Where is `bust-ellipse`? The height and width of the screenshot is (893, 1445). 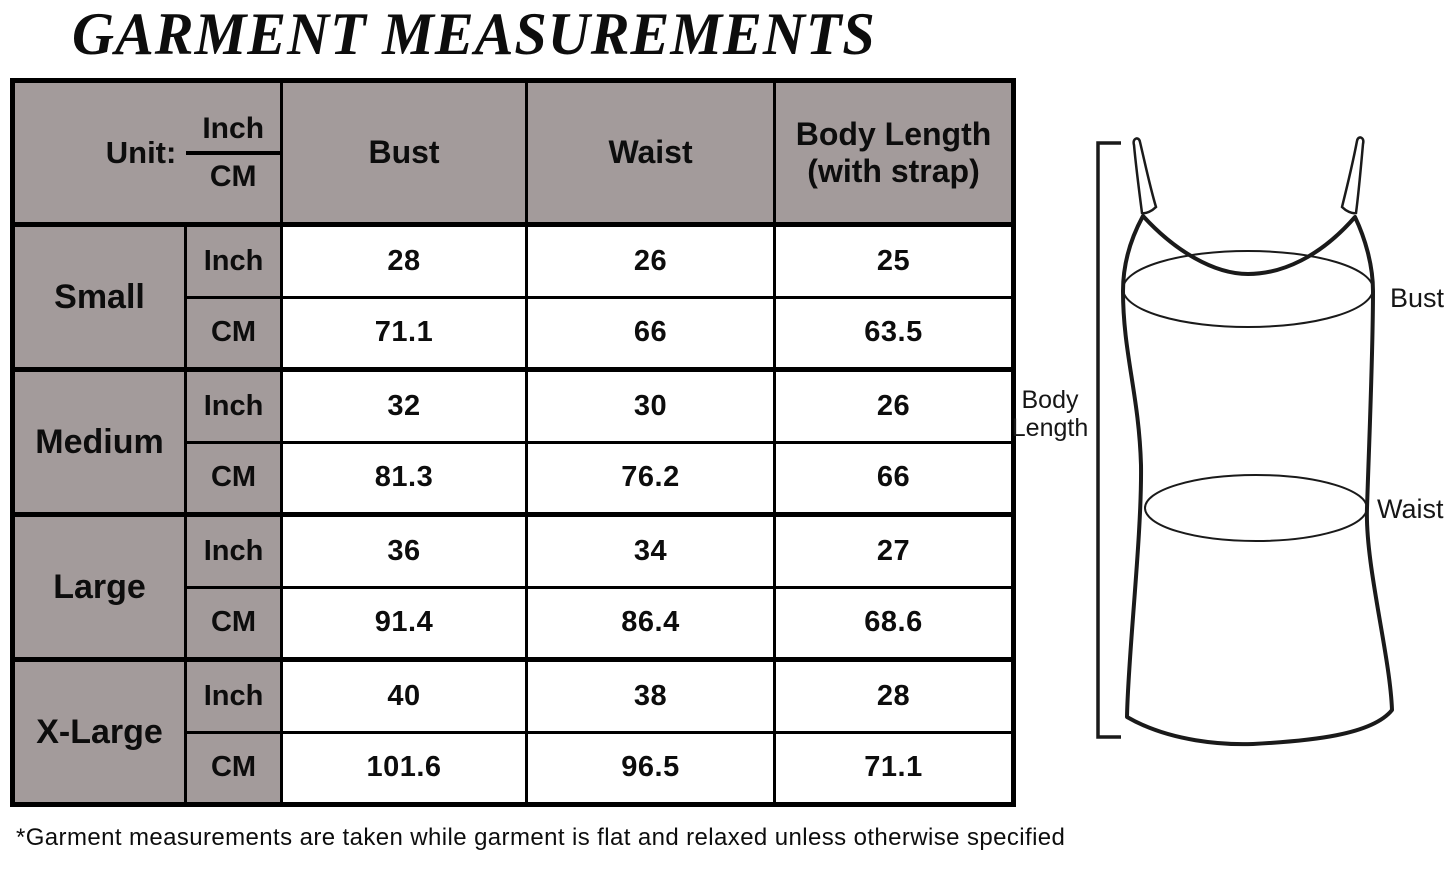
bust-ellipse is located at coordinates (1248, 289).